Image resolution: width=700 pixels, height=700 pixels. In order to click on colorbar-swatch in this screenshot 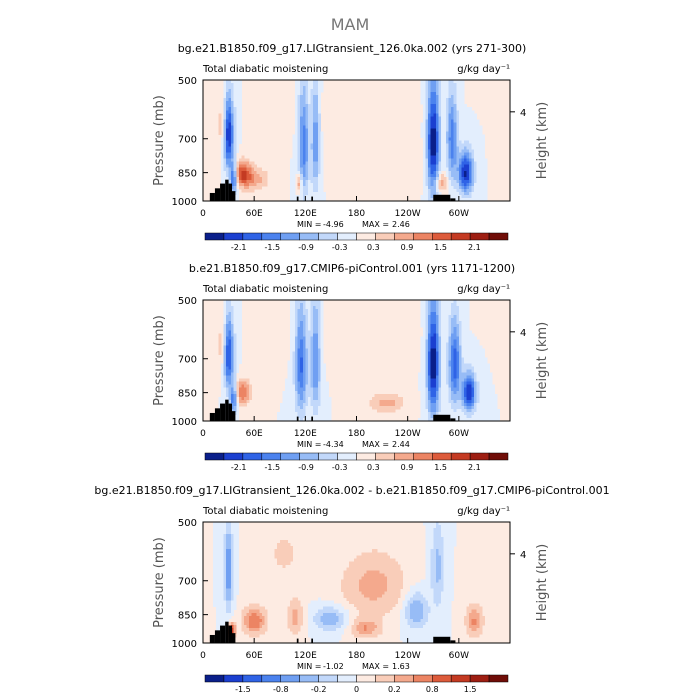, I will do `click(233, 236)`.